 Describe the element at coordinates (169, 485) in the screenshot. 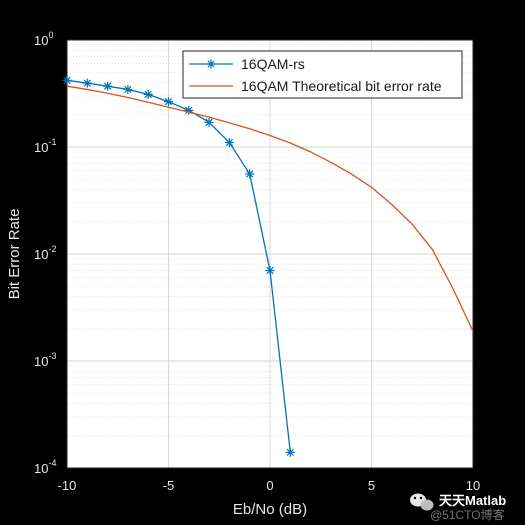

I see `x-tick-label: -5` at that location.